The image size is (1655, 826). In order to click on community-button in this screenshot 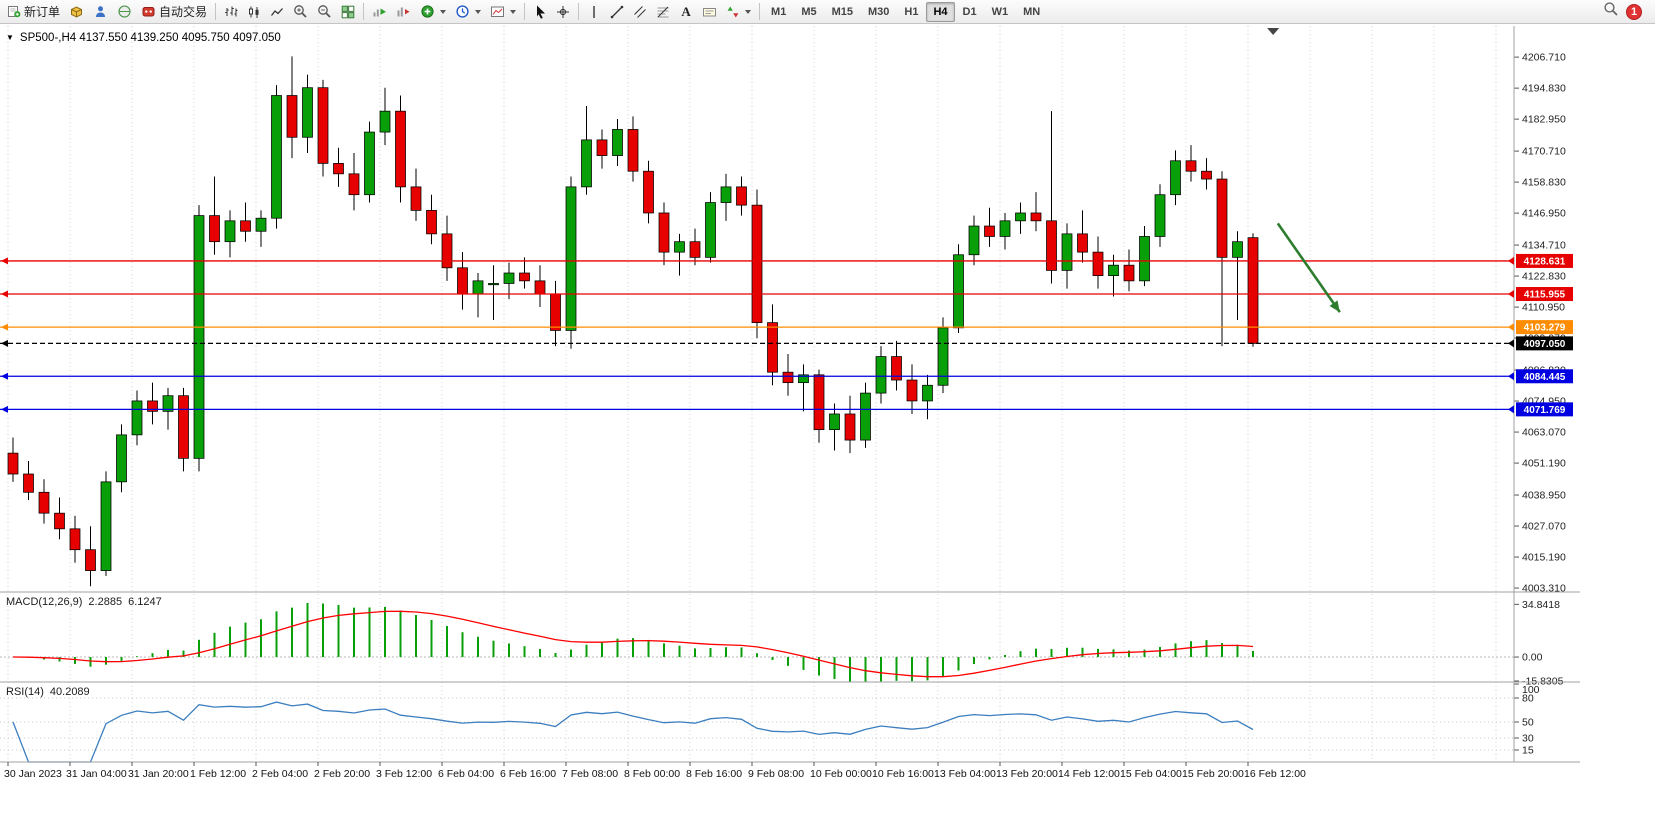, I will do `click(124, 11)`.